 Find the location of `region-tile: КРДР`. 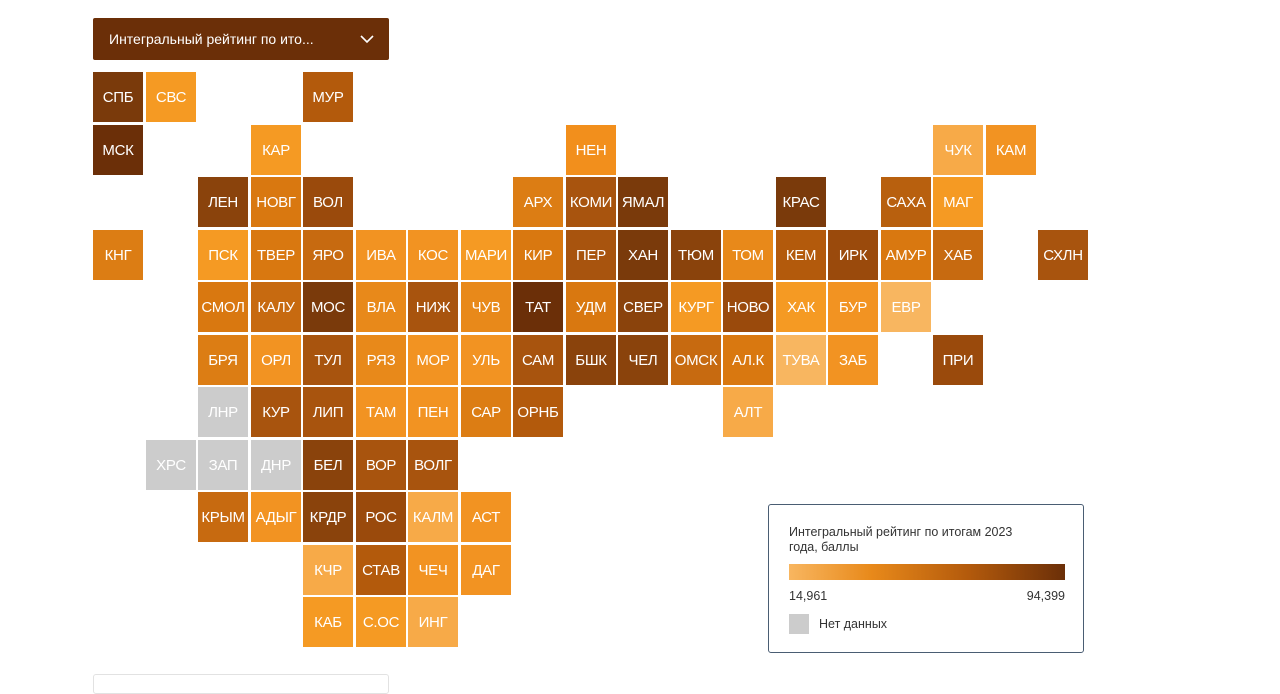

region-tile: КРДР is located at coordinates (328, 517).